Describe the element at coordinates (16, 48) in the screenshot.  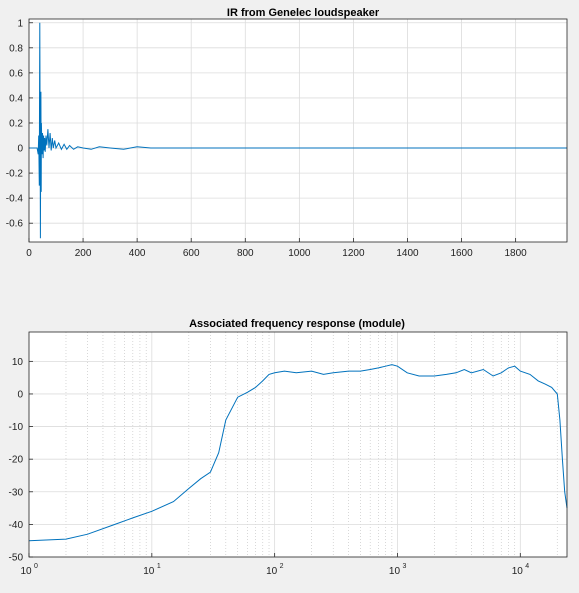
I see `ir-y-tick-label: 0.8` at that location.